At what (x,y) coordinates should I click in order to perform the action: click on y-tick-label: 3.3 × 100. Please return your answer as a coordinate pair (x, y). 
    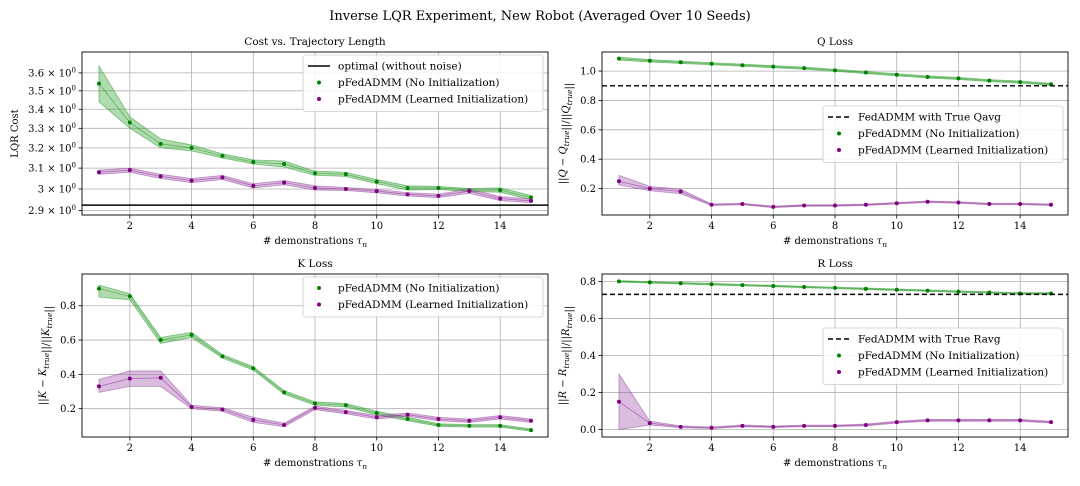
    Looking at the image, I should click on (52, 128).